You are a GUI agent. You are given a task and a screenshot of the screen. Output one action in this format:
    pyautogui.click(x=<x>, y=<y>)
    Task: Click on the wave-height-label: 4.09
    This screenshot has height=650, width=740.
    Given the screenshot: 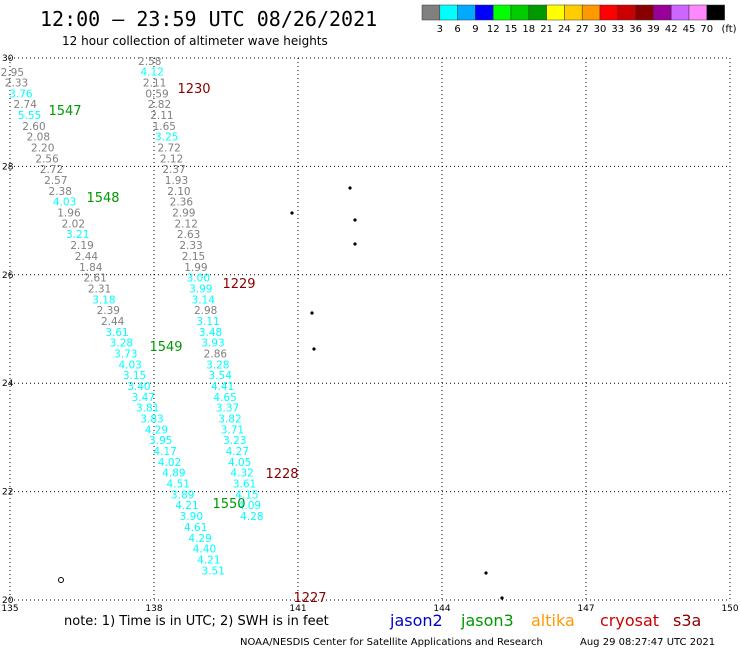 What is the action you would take?
    pyautogui.click(x=249, y=506)
    